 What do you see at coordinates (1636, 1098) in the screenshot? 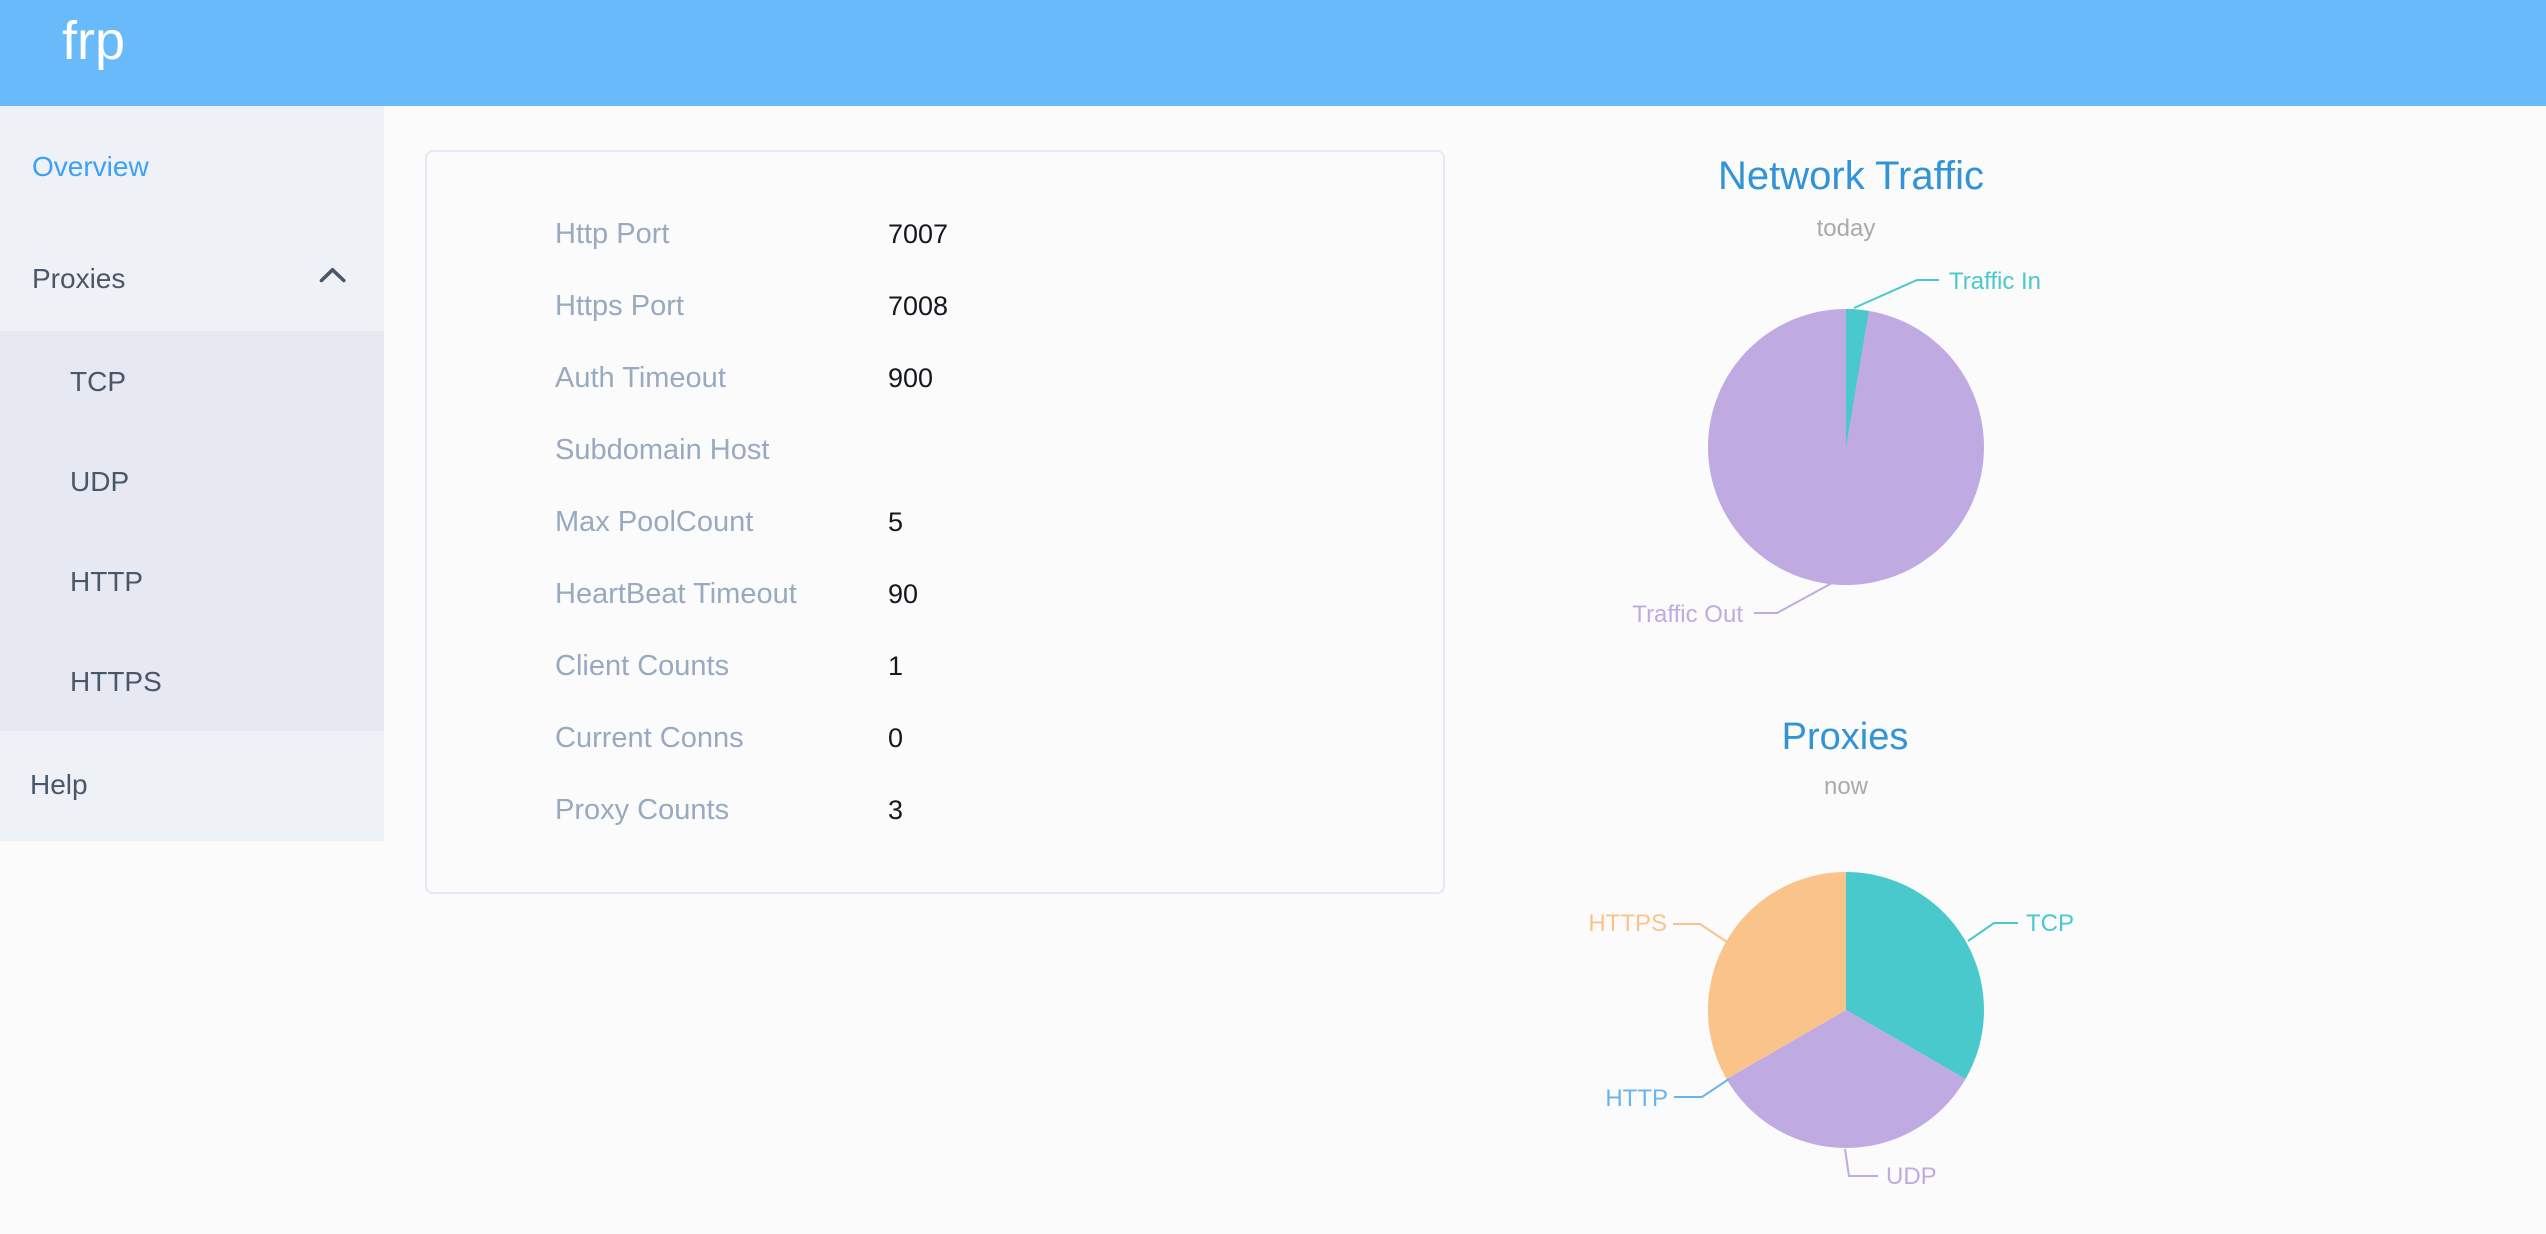
I see `svg-text: HTTP` at bounding box center [1636, 1098].